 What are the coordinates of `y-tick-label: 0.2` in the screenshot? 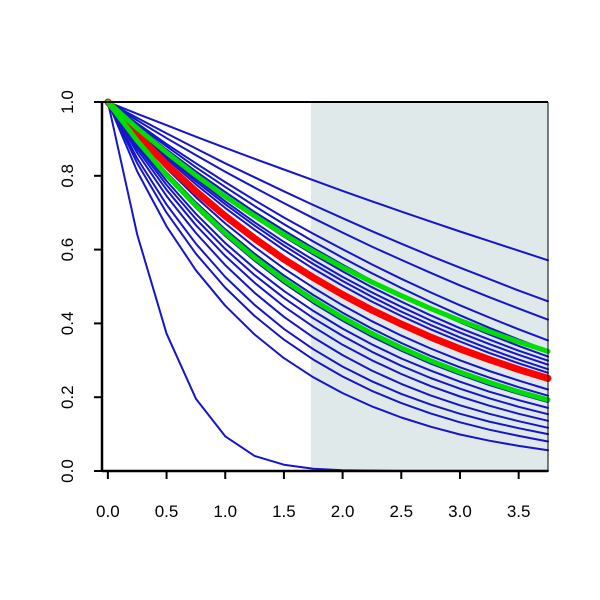 It's located at (67, 397).